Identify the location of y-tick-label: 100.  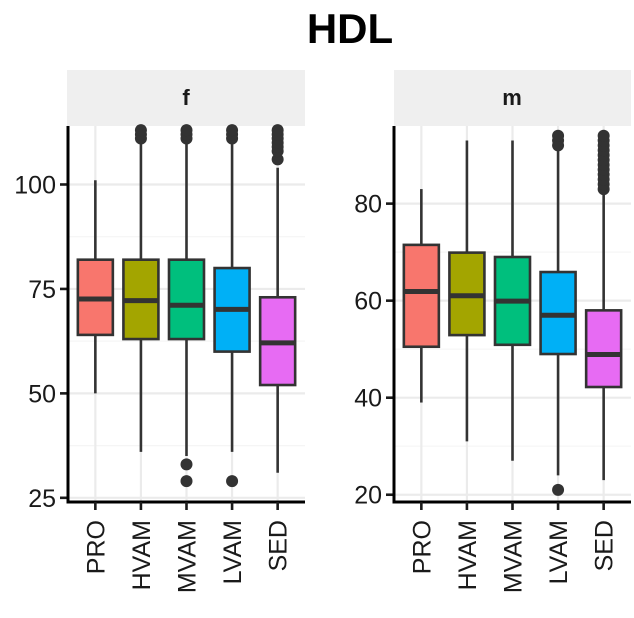
(35, 185).